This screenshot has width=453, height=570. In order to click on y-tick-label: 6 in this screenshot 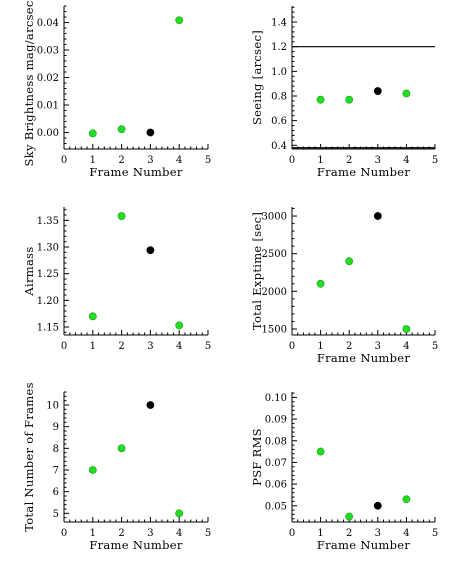, I will do `click(56, 492)`.